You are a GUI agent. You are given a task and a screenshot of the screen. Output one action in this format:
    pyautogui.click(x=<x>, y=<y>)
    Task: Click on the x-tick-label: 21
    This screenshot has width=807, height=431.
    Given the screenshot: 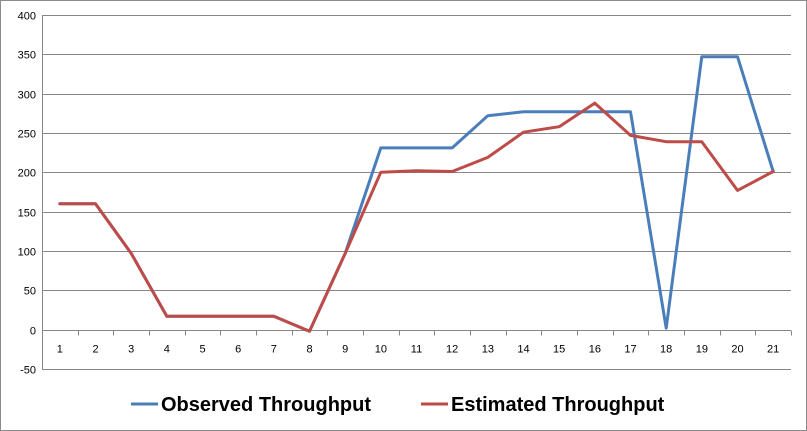 What is the action you would take?
    pyautogui.click(x=773, y=350)
    